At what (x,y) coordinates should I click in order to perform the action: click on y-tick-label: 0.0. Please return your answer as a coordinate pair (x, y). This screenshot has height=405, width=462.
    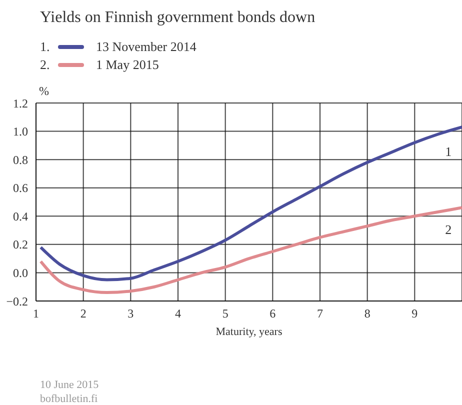
    Looking at the image, I should click on (20, 273).